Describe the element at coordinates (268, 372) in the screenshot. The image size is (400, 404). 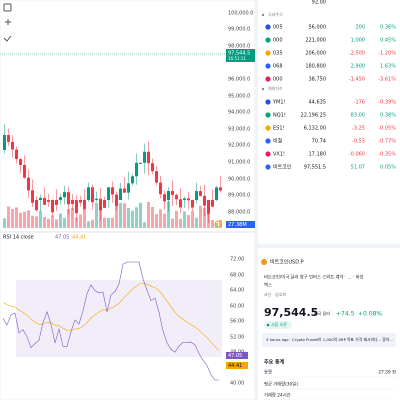
I see `stat-label: 용량` at that location.